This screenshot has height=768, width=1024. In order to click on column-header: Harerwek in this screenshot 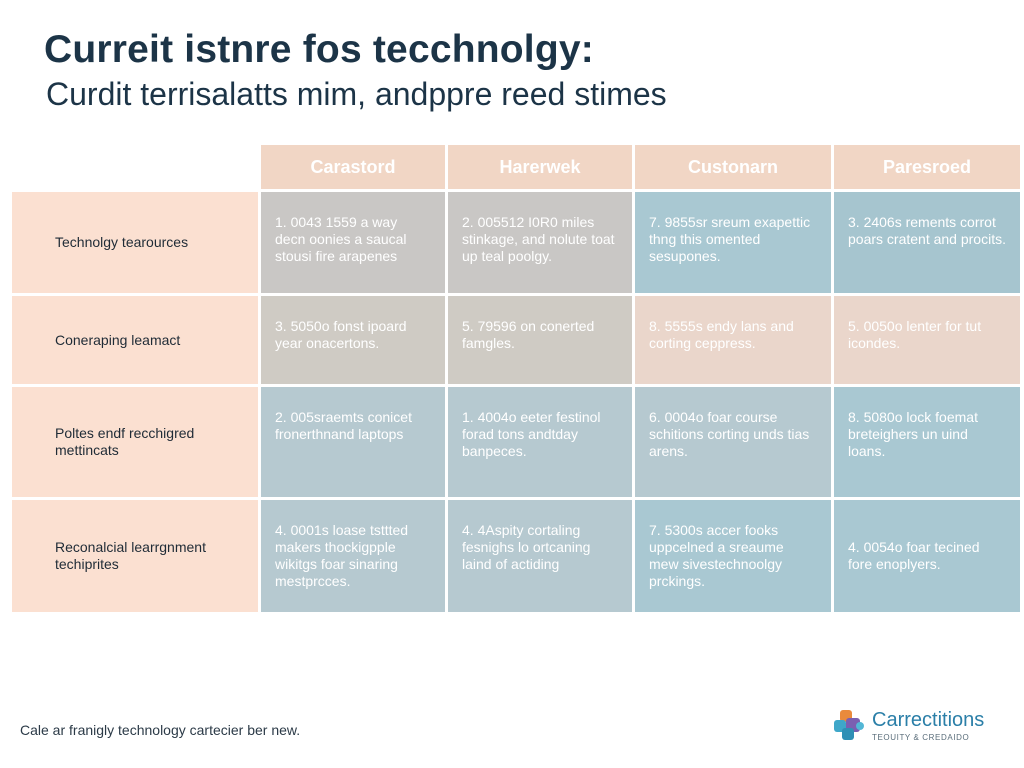, I will do `click(540, 167)`.